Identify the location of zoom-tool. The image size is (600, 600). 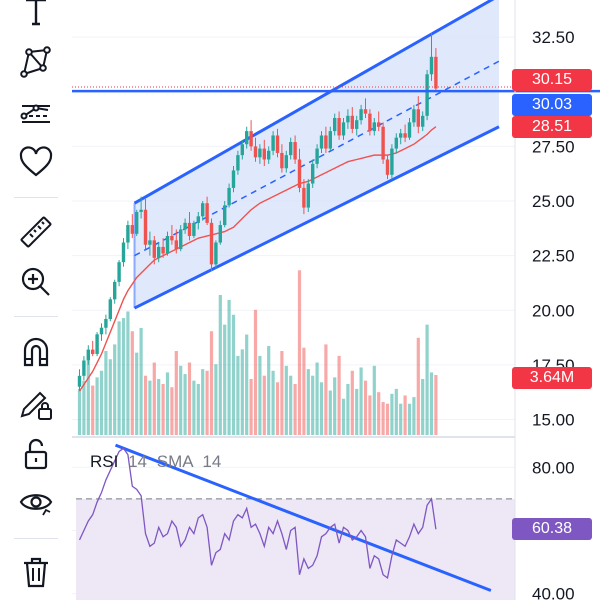
(36, 282).